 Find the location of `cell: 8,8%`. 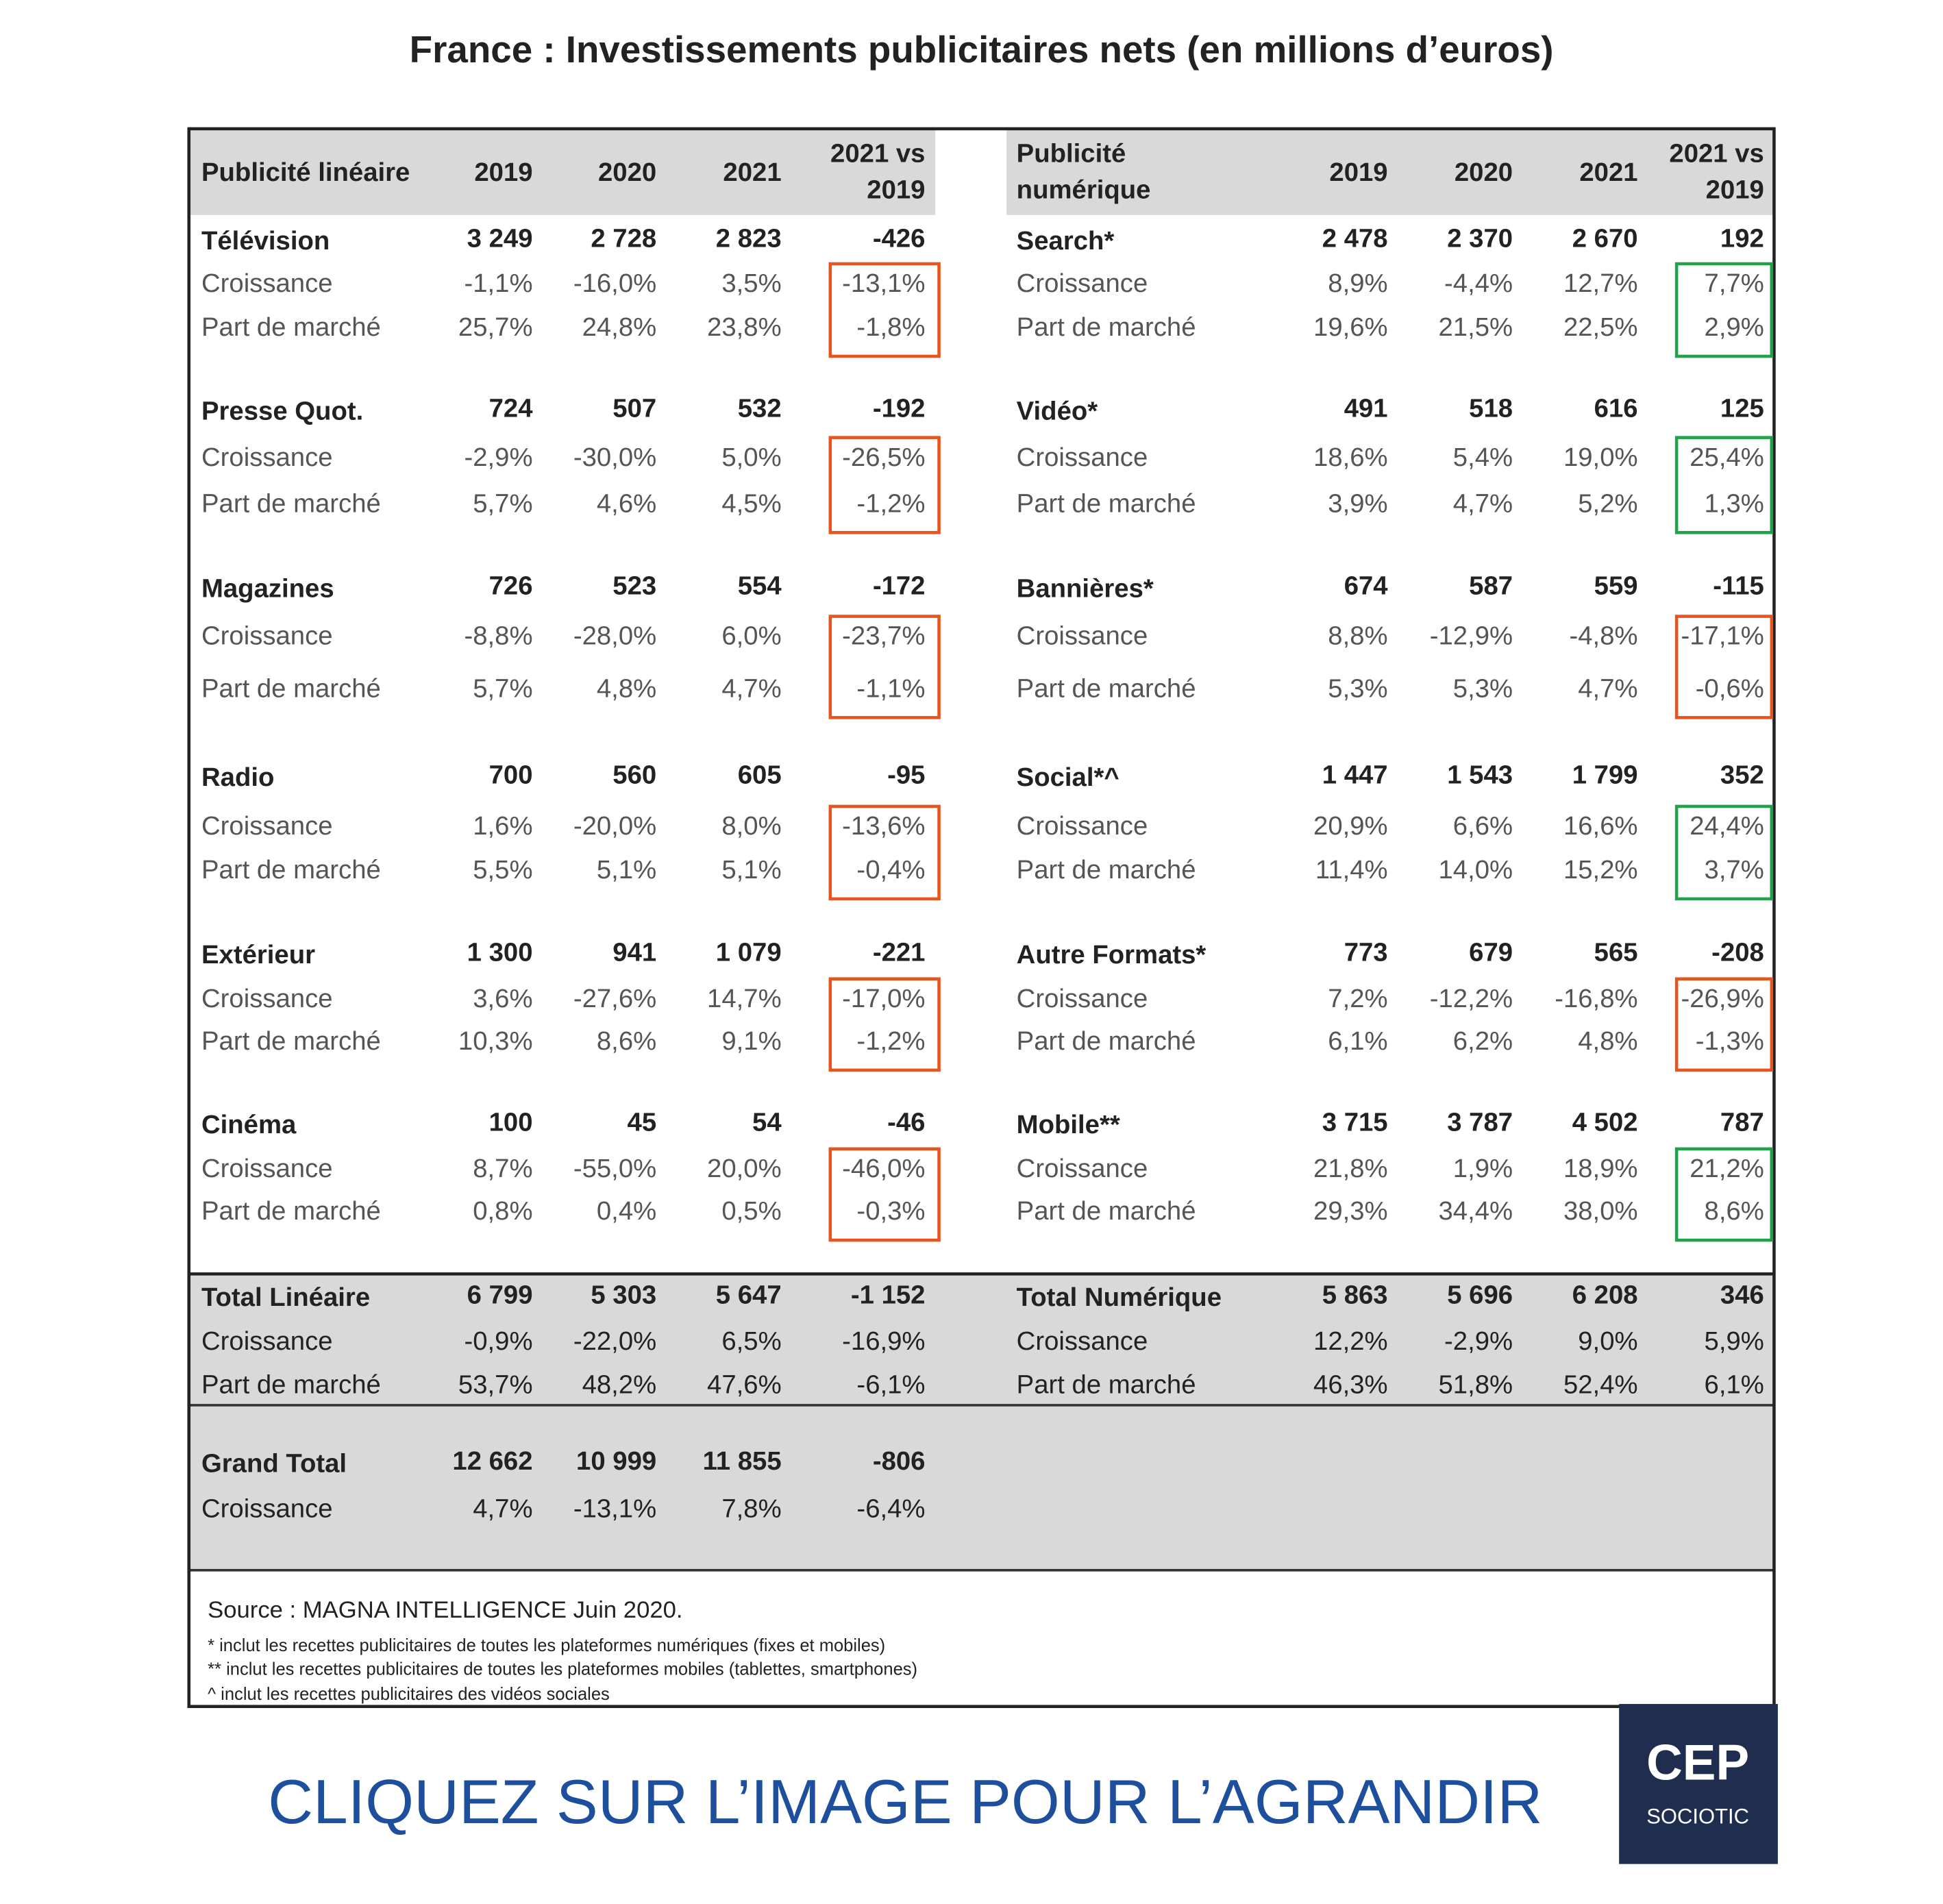

cell: 8,8% is located at coordinates (1357, 636).